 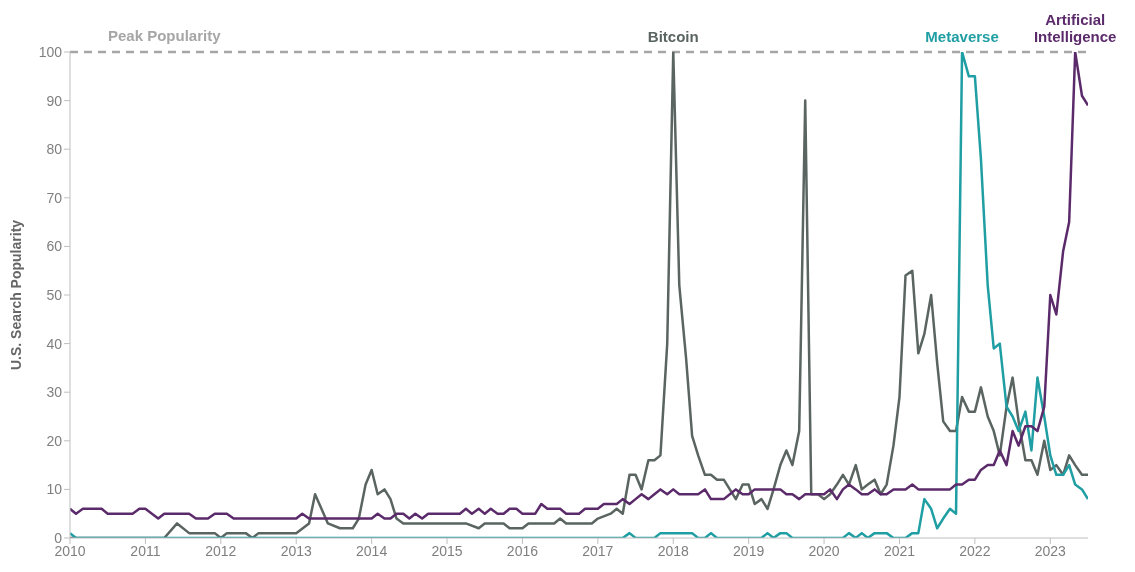 What do you see at coordinates (54, 246) in the screenshot?
I see `y-tick-label: 60` at bounding box center [54, 246].